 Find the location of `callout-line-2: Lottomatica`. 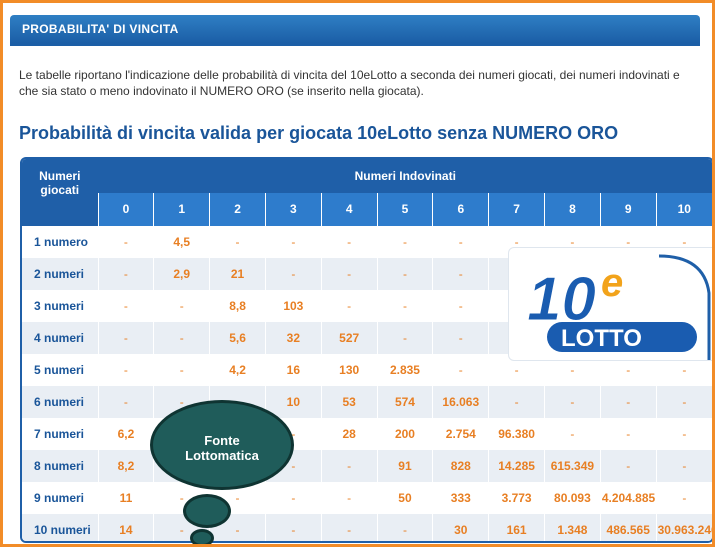

callout-line-2: Lottomatica is located at coordinates (222, 455).